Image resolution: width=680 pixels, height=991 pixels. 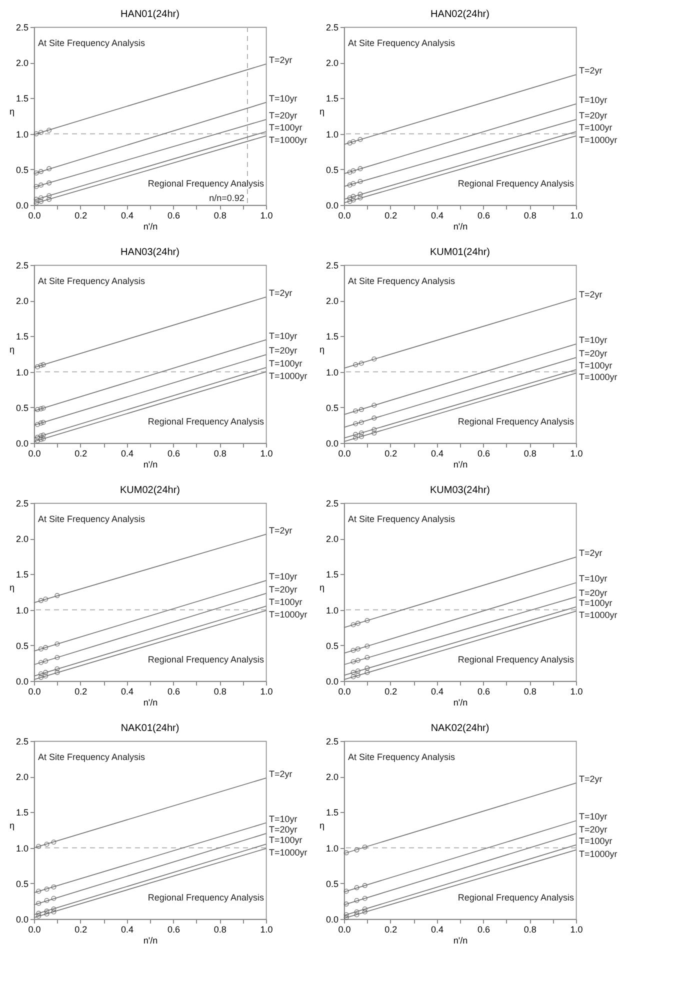 I want to click on chart-title: NAK02(24hr), so click(x=460, y=728).